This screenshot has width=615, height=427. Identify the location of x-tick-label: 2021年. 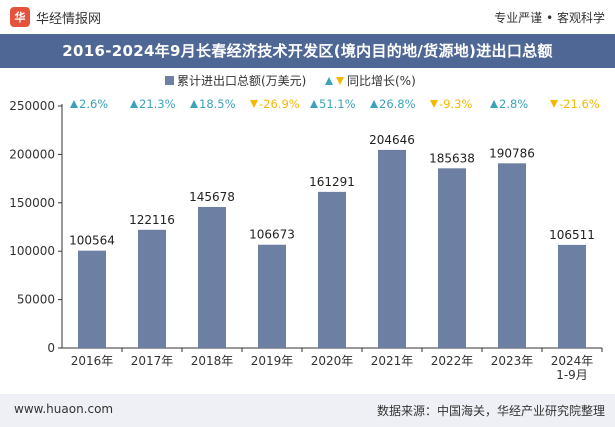
(392, 361).